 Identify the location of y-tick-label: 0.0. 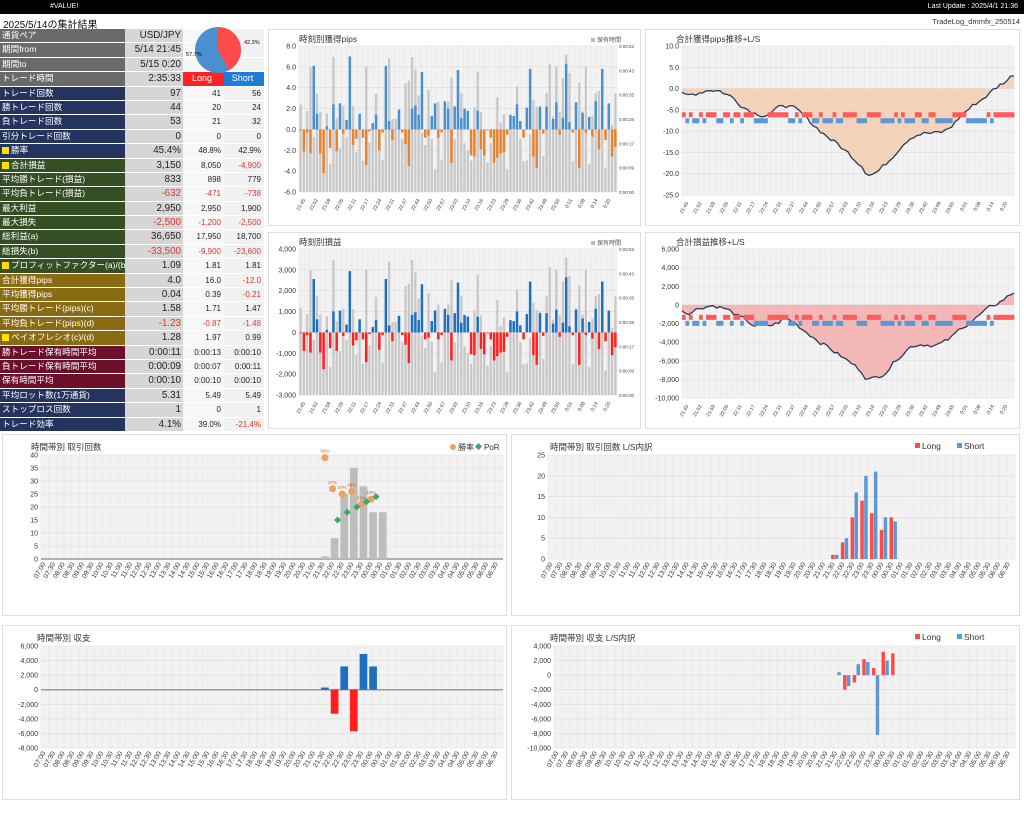
(674, 89).